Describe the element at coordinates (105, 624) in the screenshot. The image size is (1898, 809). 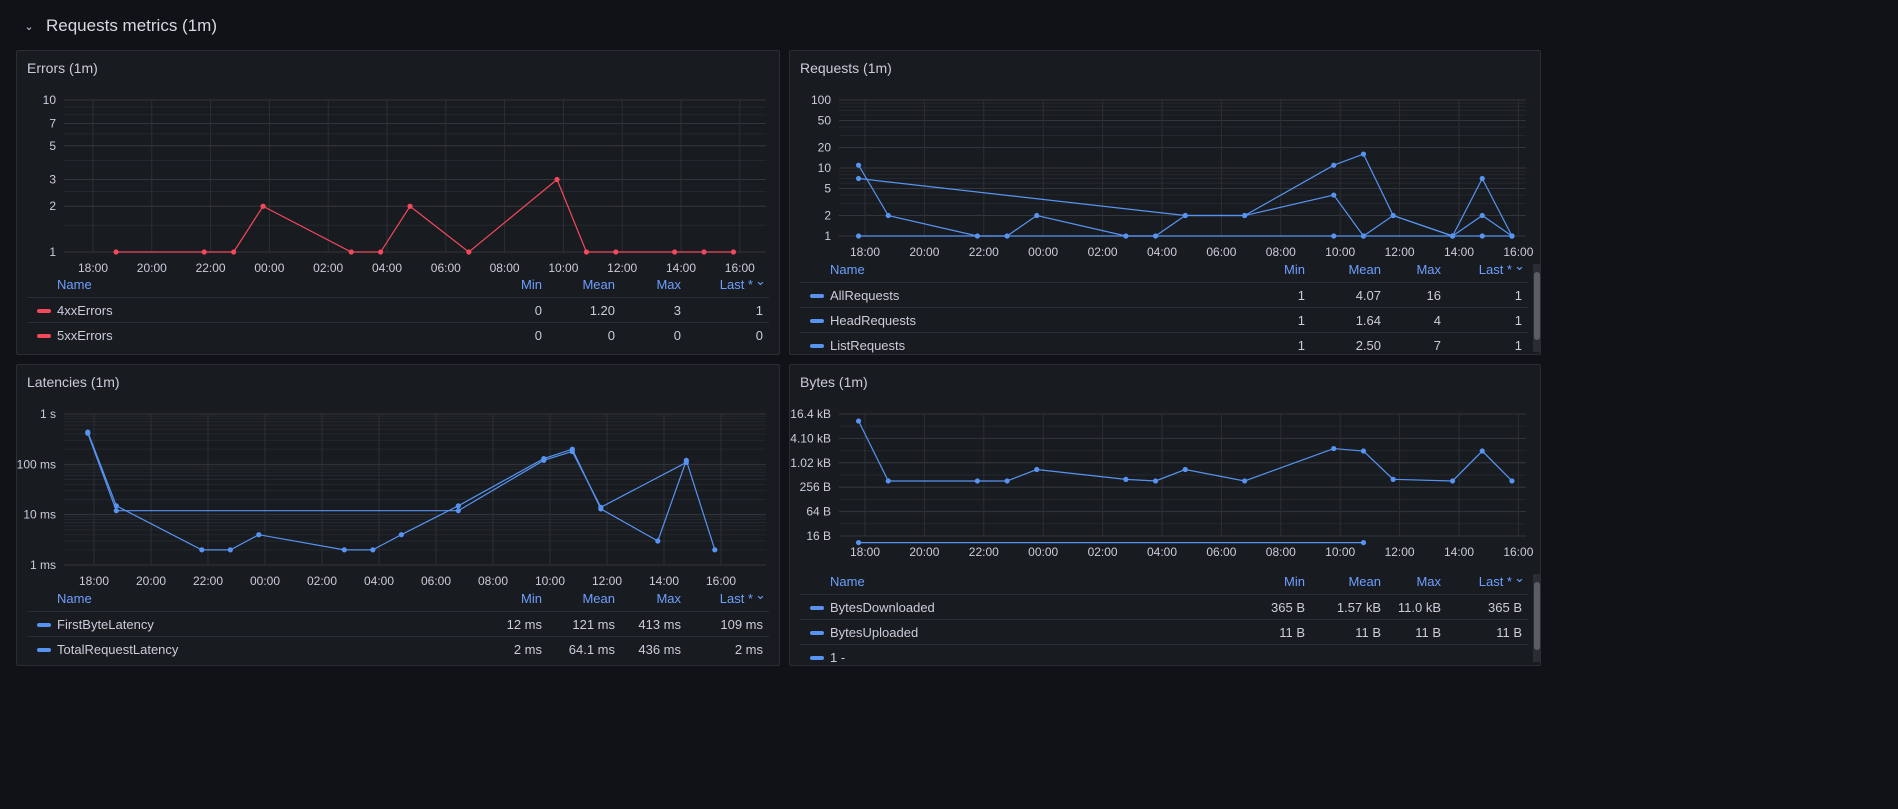
I see `legend-series-name: FirstByteLatency` at that location.